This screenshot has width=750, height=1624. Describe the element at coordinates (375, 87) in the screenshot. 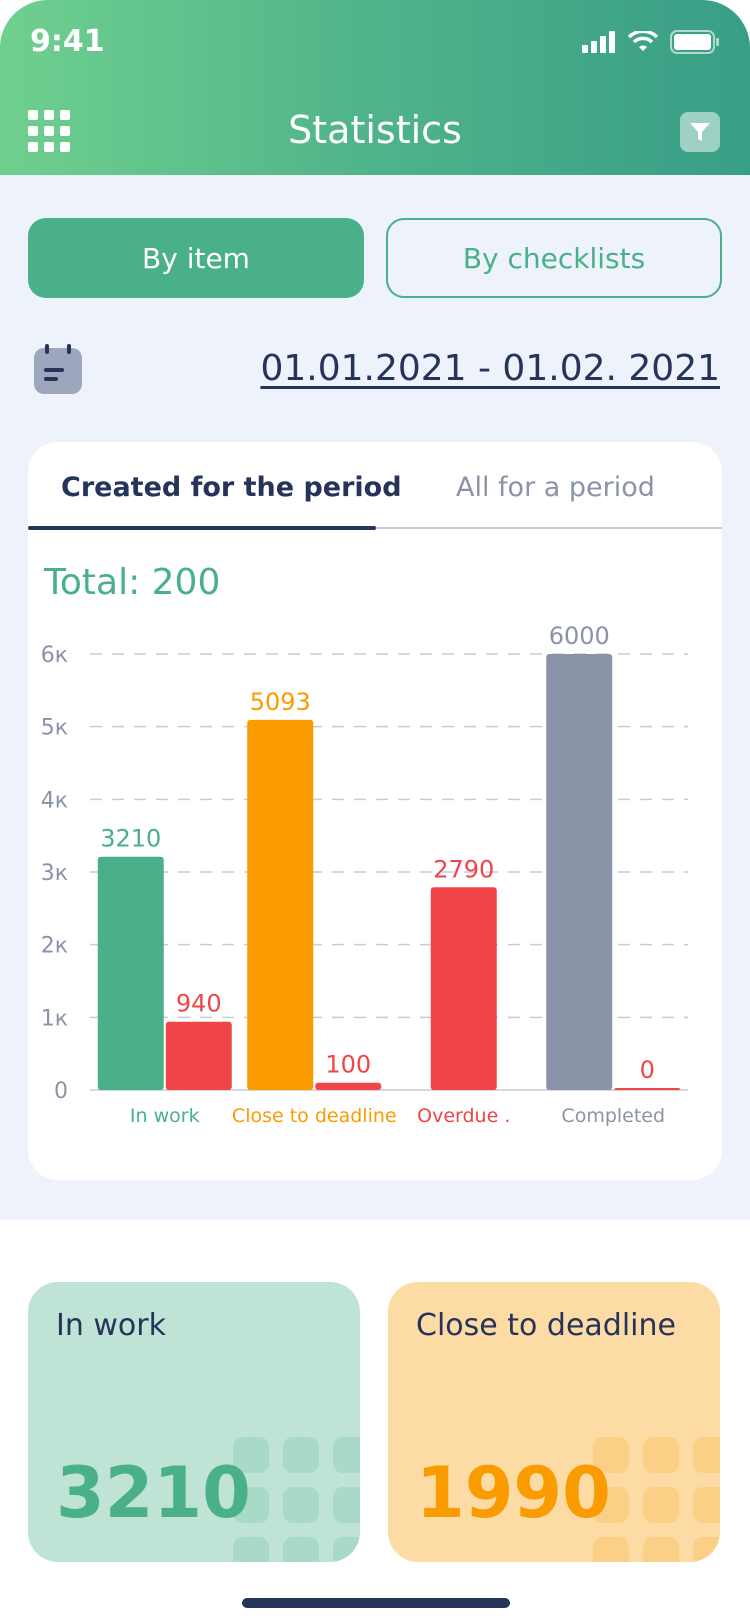

I see `app-header: 9:41 Statistics` at that location.